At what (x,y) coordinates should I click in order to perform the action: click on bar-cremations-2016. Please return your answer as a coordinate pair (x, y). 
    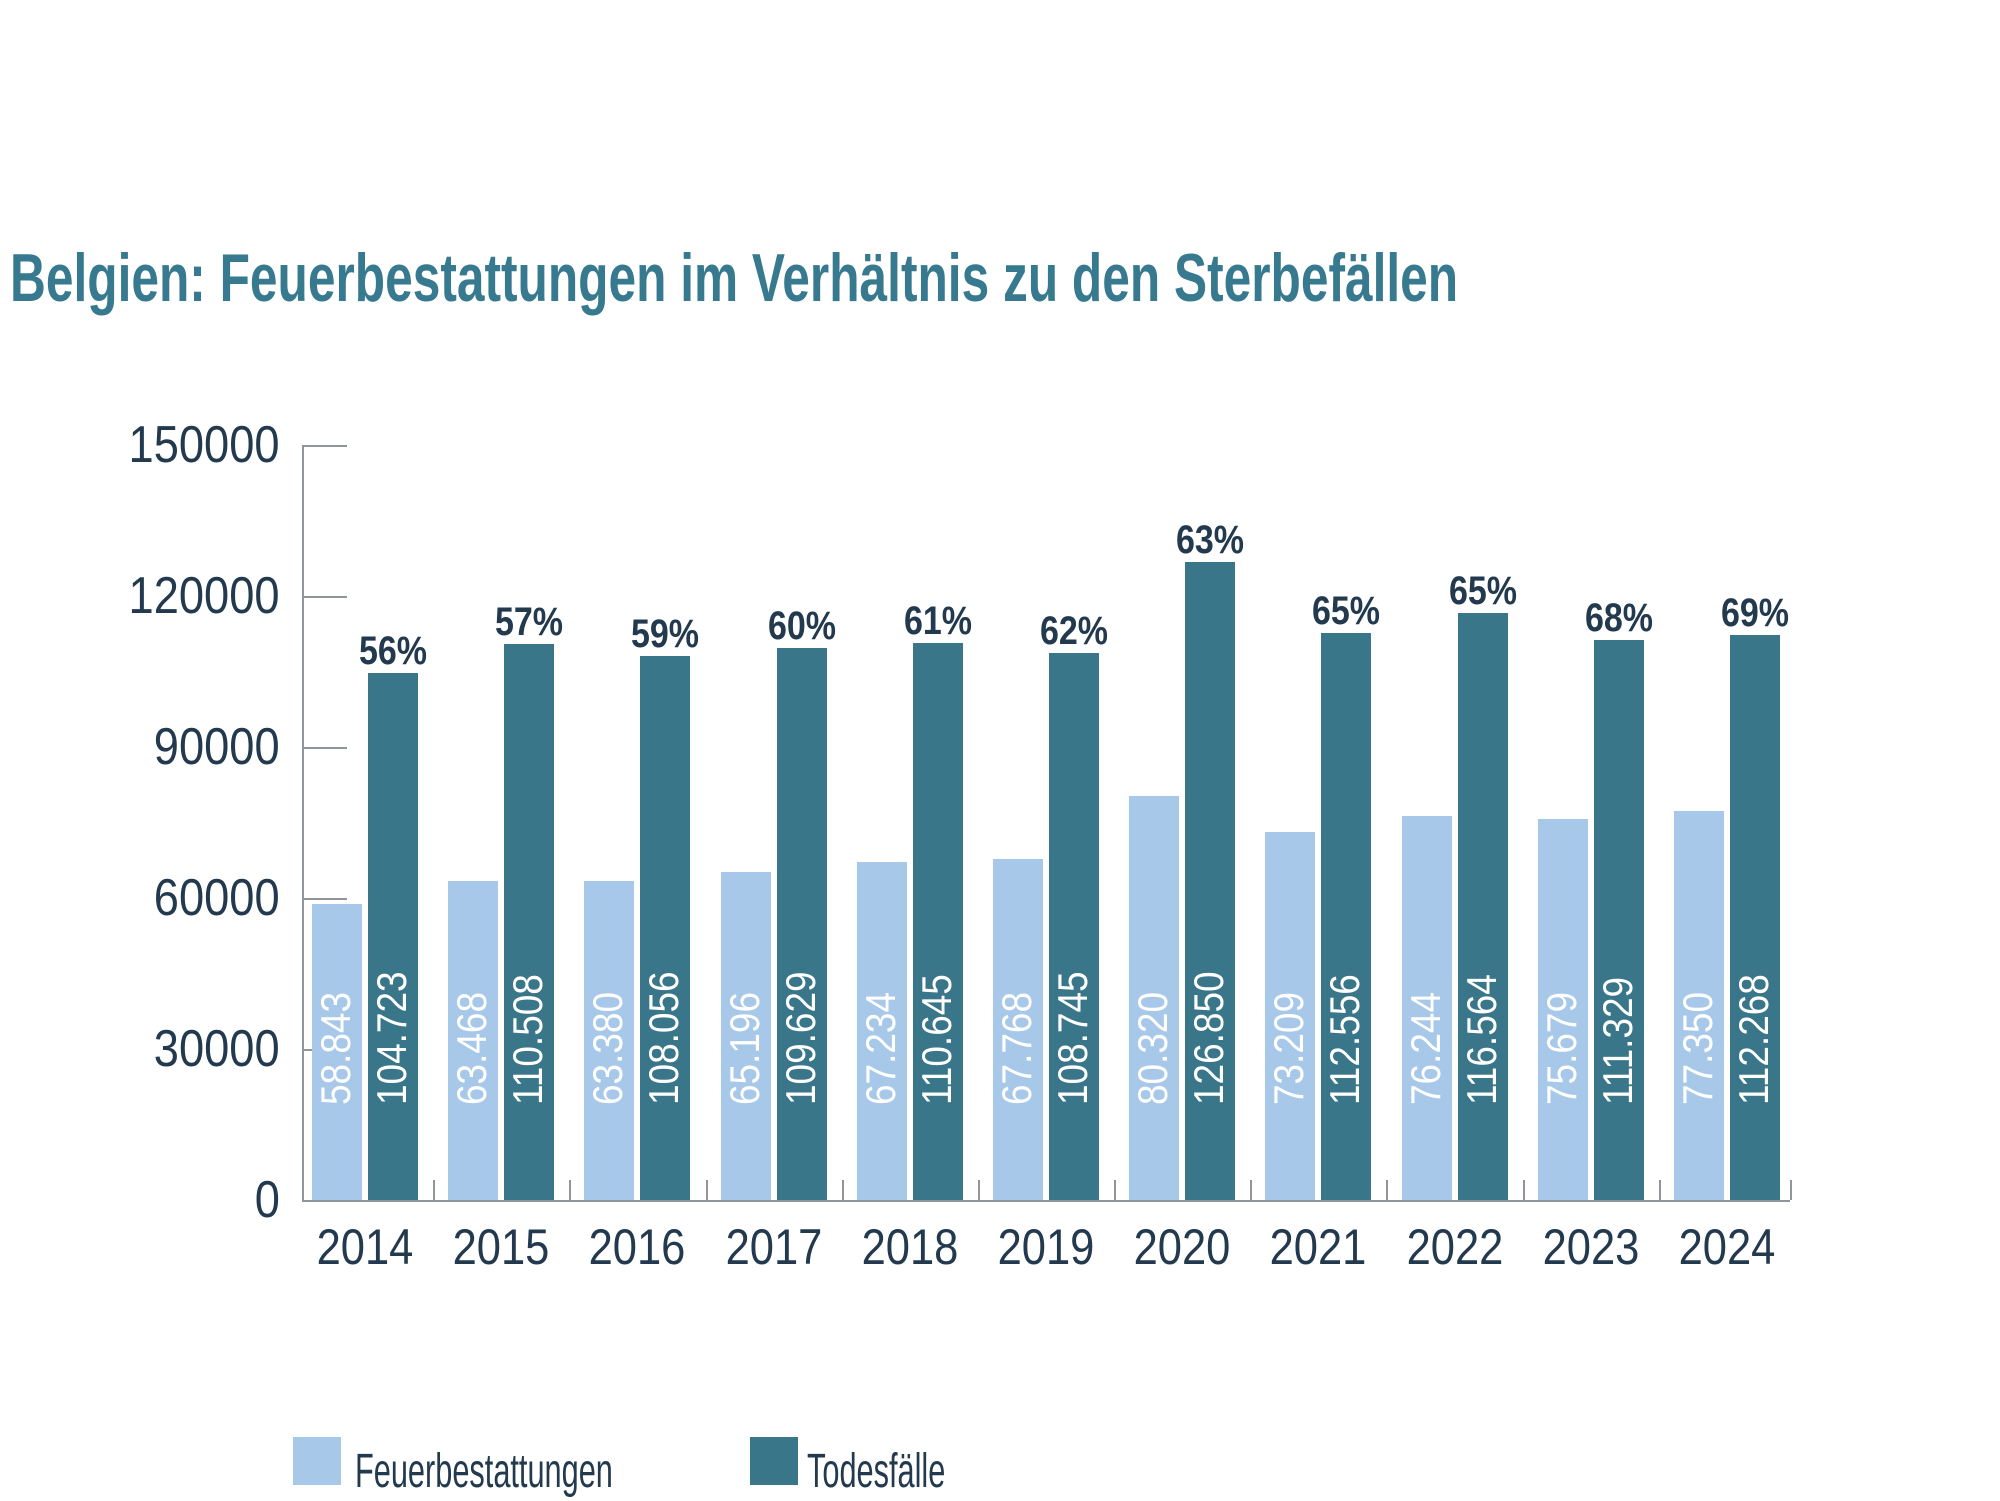
    Looking at the image, I should click on (609, 1040).